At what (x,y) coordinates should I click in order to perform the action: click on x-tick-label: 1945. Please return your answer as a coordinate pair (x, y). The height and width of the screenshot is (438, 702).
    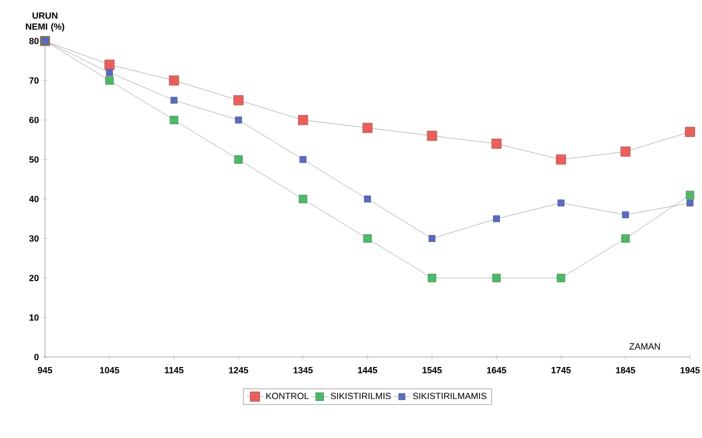
    Looking at the image, I should click on (690, 370).